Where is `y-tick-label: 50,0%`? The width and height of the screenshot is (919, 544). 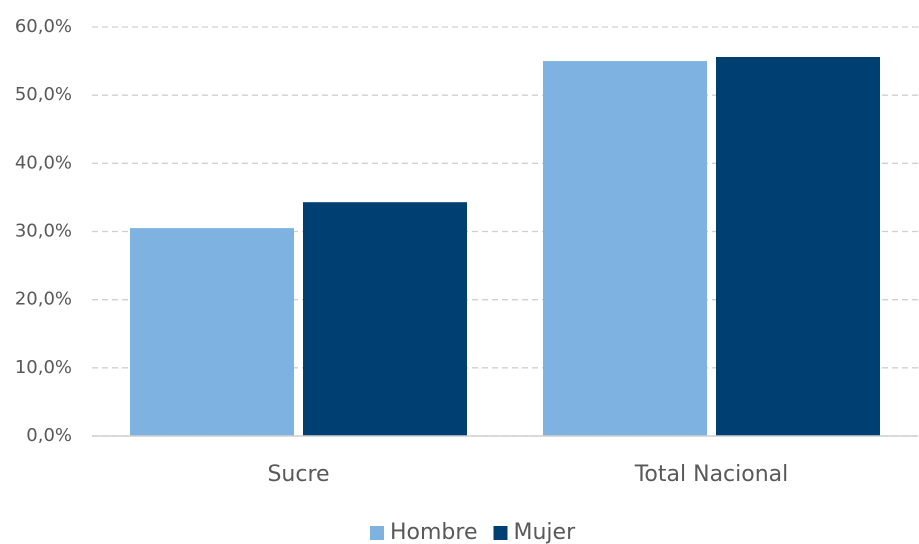
y-tick-label: 50,0% is located at coordinates (43, 94).